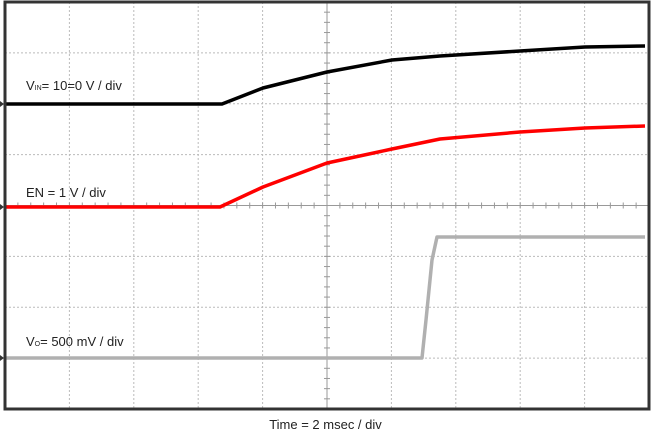 The height and width of the screenshot is (434, 651). Describe the element at coordinates (75, 341) in the screenshot. I see `vo-label: VO= 500 mV / div` at that location.